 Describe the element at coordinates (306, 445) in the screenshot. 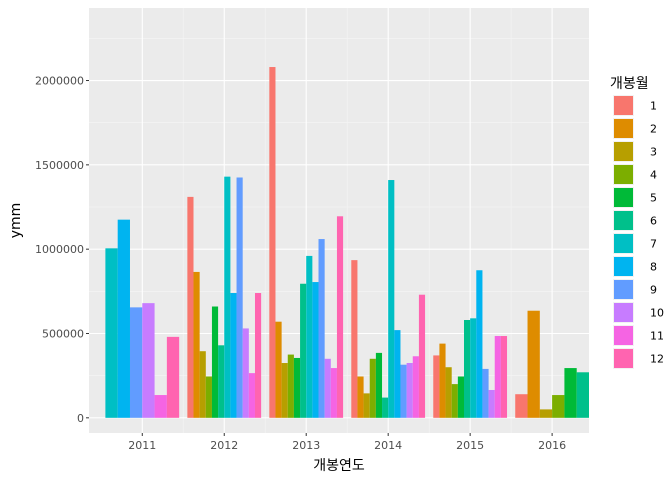

I see `x-tick-label: 2013` at that location.